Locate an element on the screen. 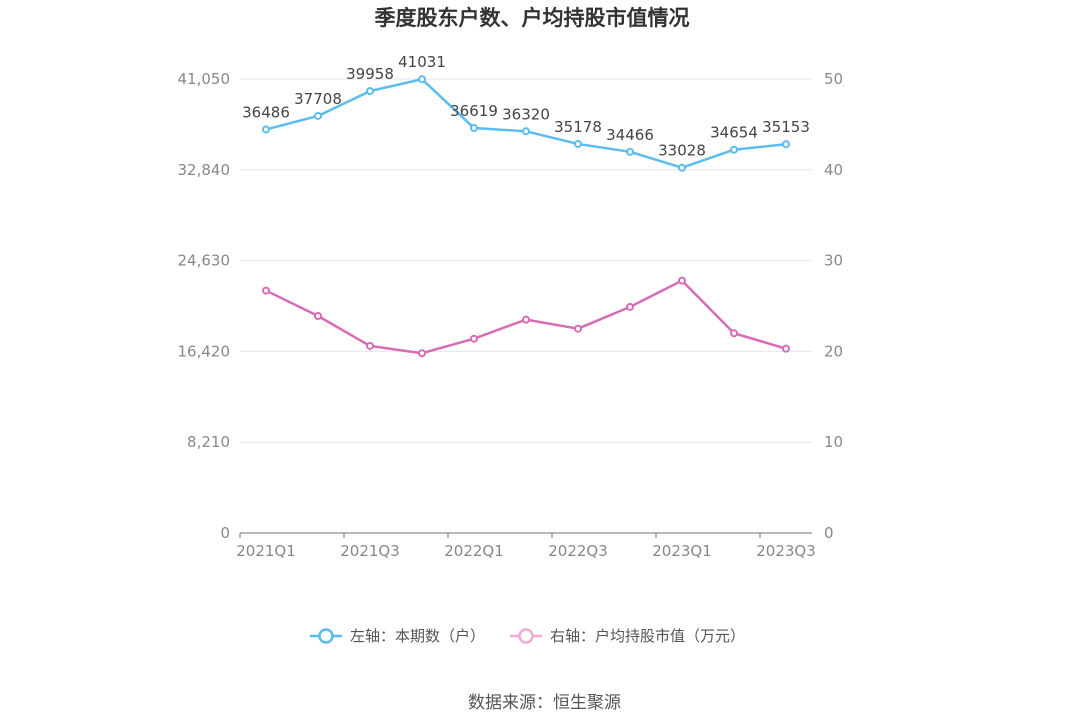 Image resolution: width=1089 pixels, height=728 pixels. chart-title: 季度股东户数、户均持股市值情况 is located at coordinates (532, 18).